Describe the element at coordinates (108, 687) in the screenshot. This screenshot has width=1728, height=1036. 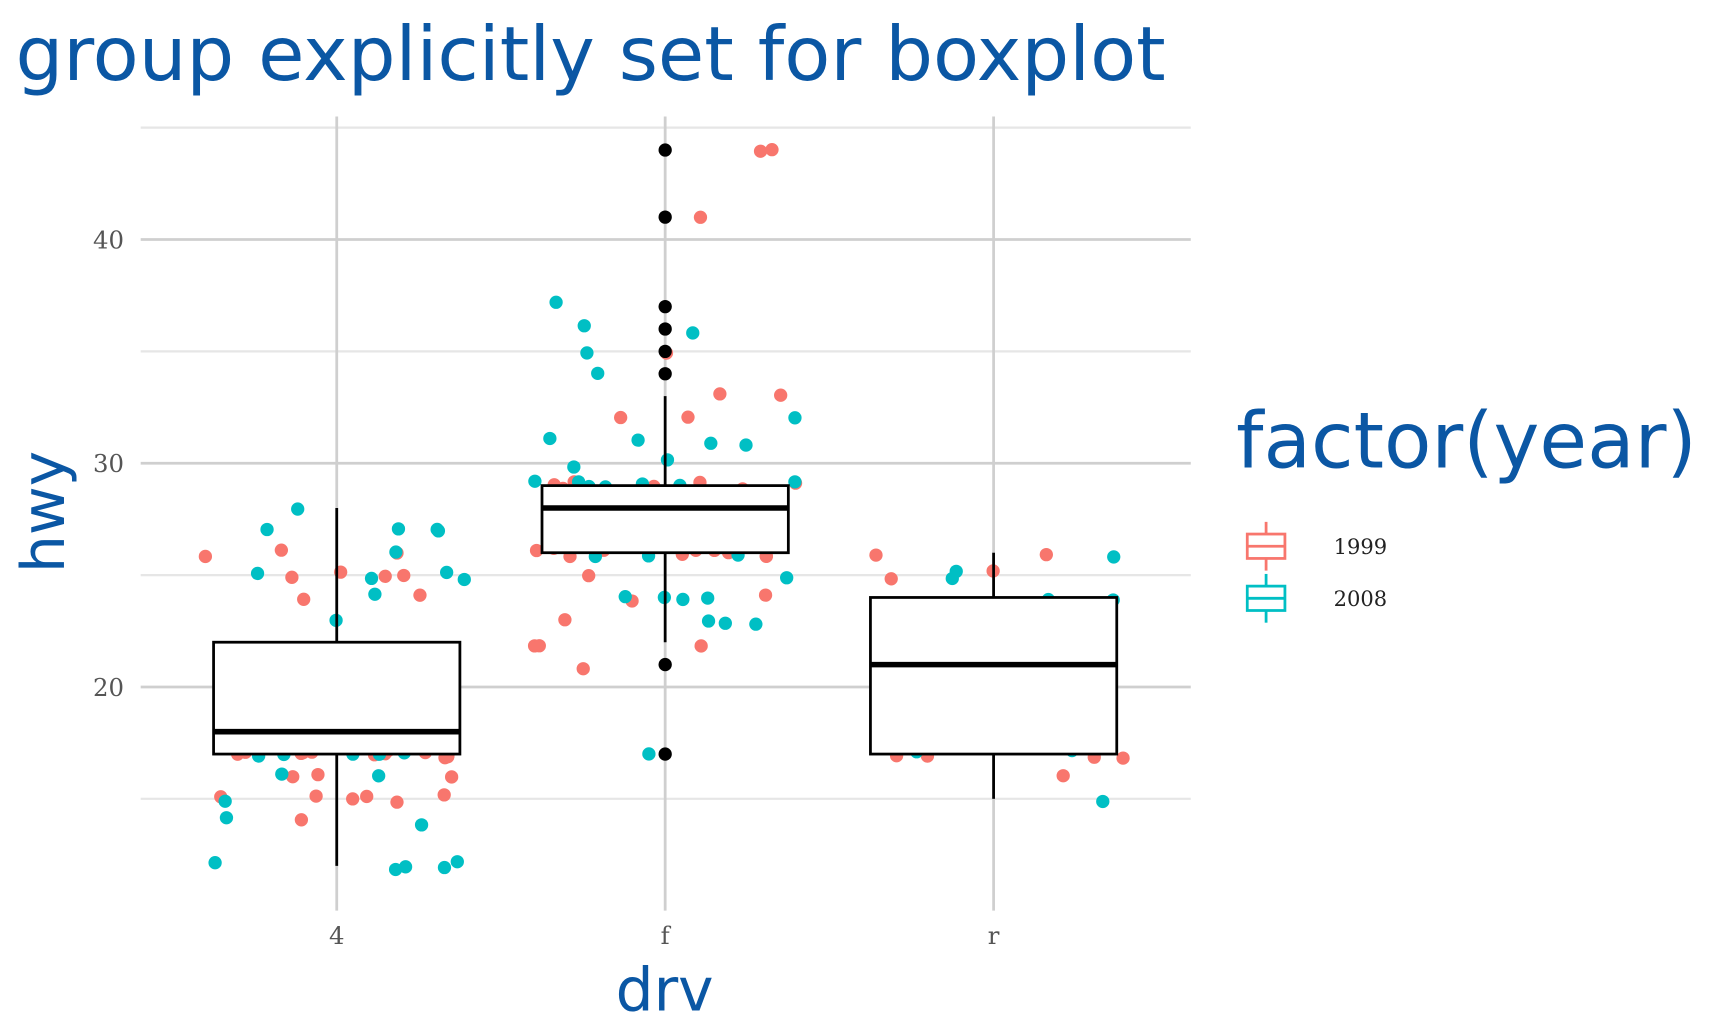
I see `y-tick-label: 20` at that location.